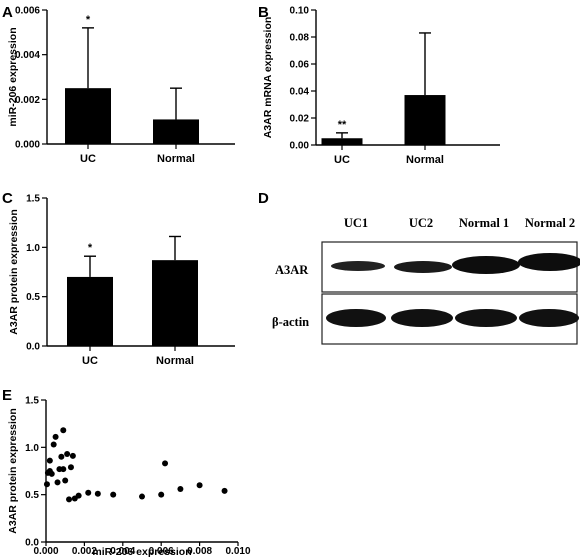  What do you see at coordinates (199, 551) in the screenshot?
I see `x-tick-label: 0.008` at bounding box center [199, 551].